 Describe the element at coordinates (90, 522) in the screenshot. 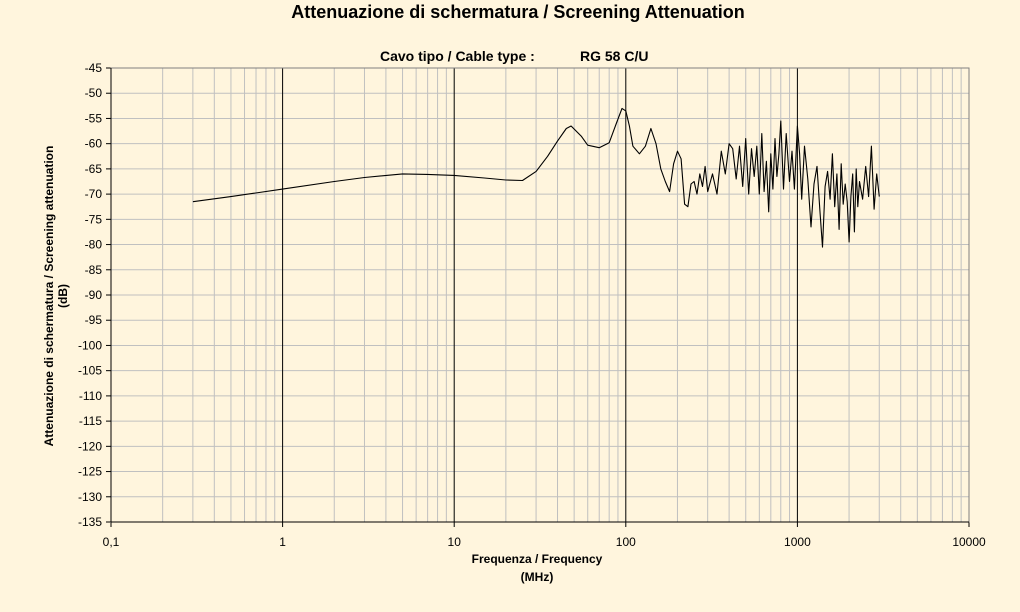

I see `y-tick-label: -135` at that location.